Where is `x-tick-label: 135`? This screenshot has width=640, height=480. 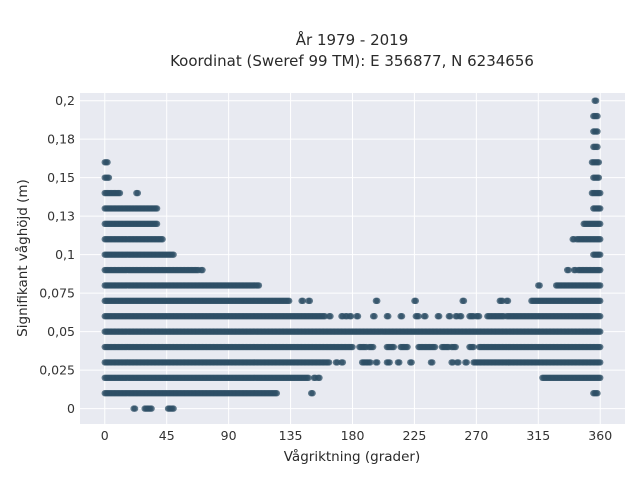
x-tick-label: 135 is located at coordinates (291, 435).